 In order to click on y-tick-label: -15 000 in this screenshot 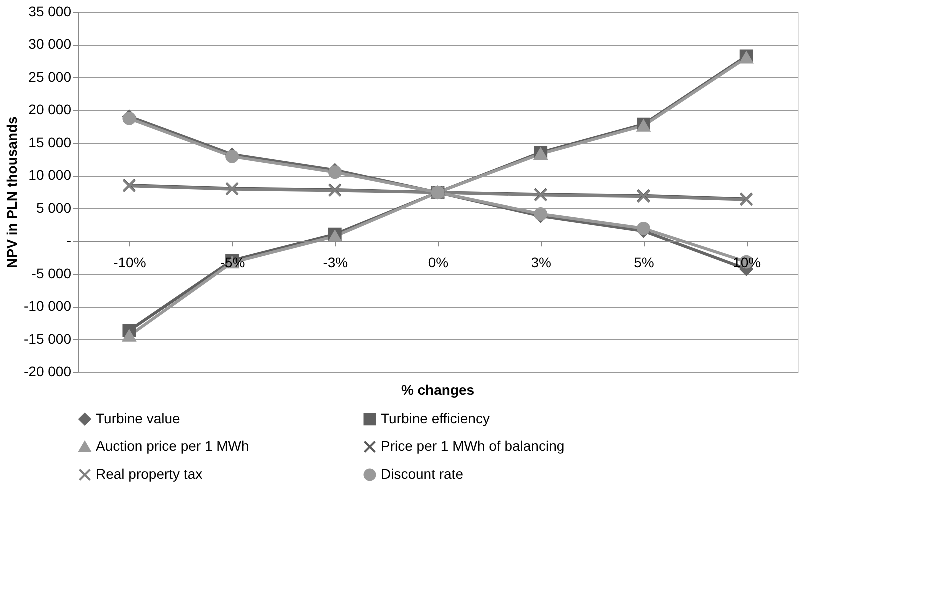, I will do `click(48, 338)`.